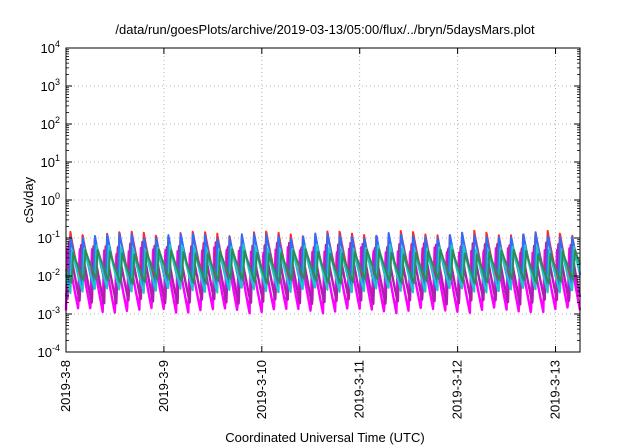  I want to click on y-tick-label: 10³, so click(50, 85).